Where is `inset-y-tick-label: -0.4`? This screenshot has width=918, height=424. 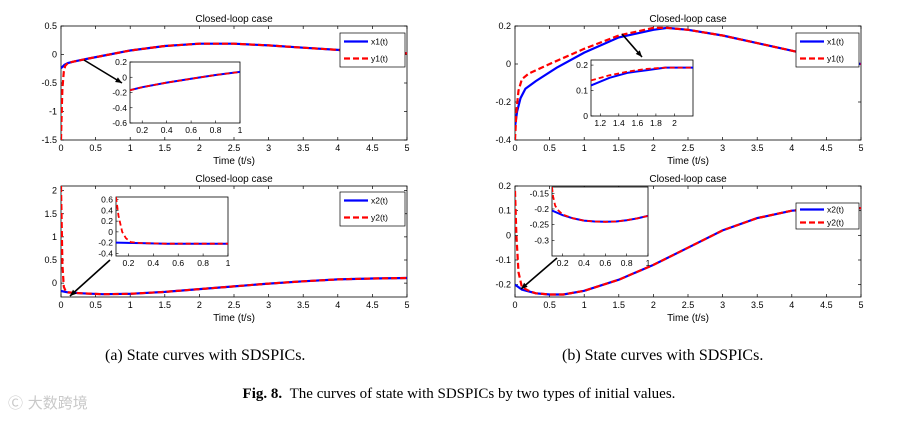 inset-y-tick-label: -0.4 is located at coordinates (119, 108).